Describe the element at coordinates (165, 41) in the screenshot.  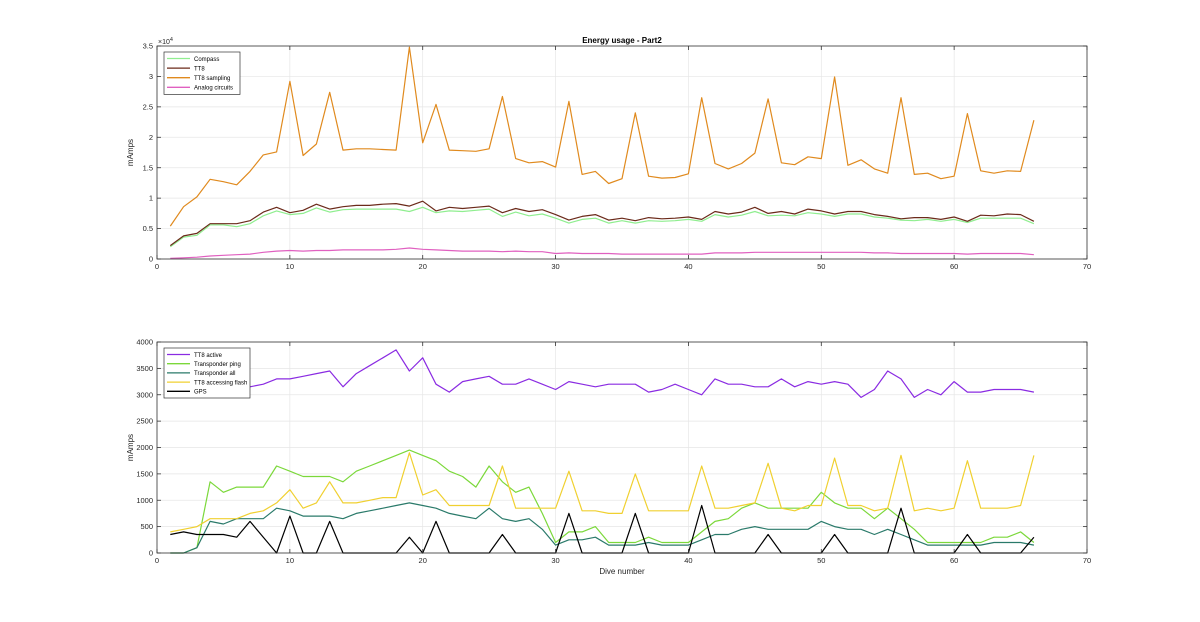
I see `y-exponent-label: ×10⁴` at that location.